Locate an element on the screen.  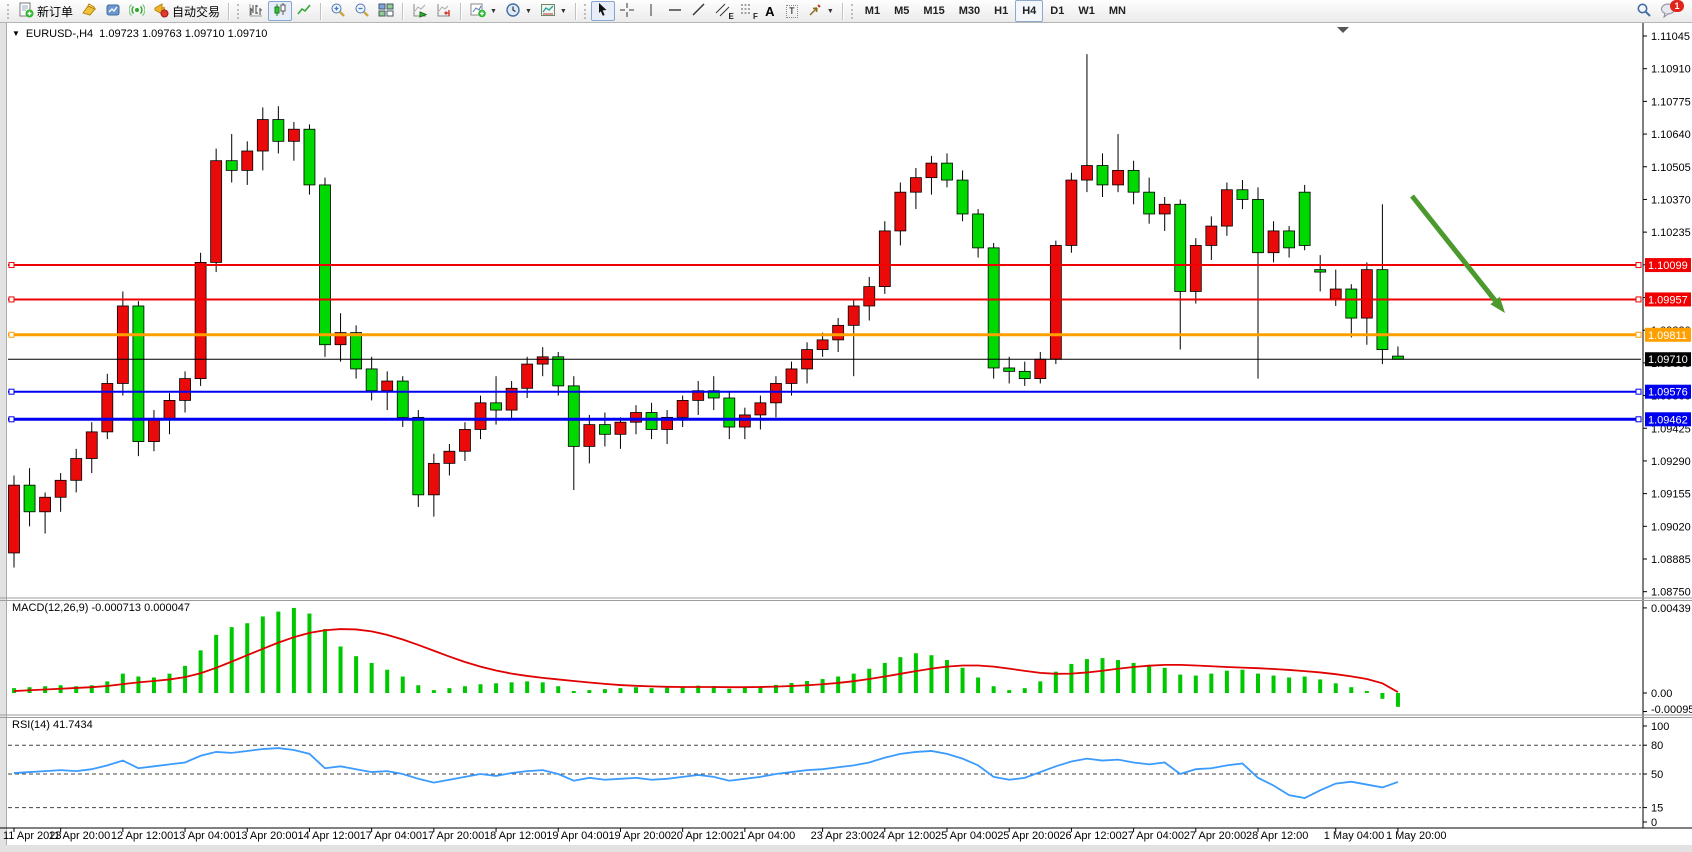
tile-windows-button is located at coordinates (386, 11).